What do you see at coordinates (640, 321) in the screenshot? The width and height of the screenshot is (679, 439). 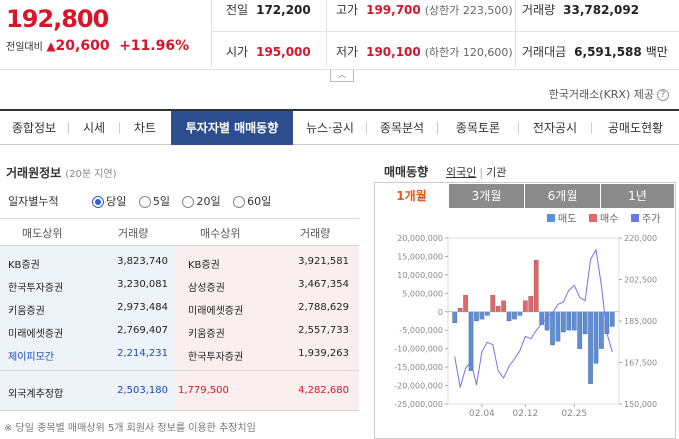 I see `y-right-tick-label: 185,000` at bounding box center [640, 321].